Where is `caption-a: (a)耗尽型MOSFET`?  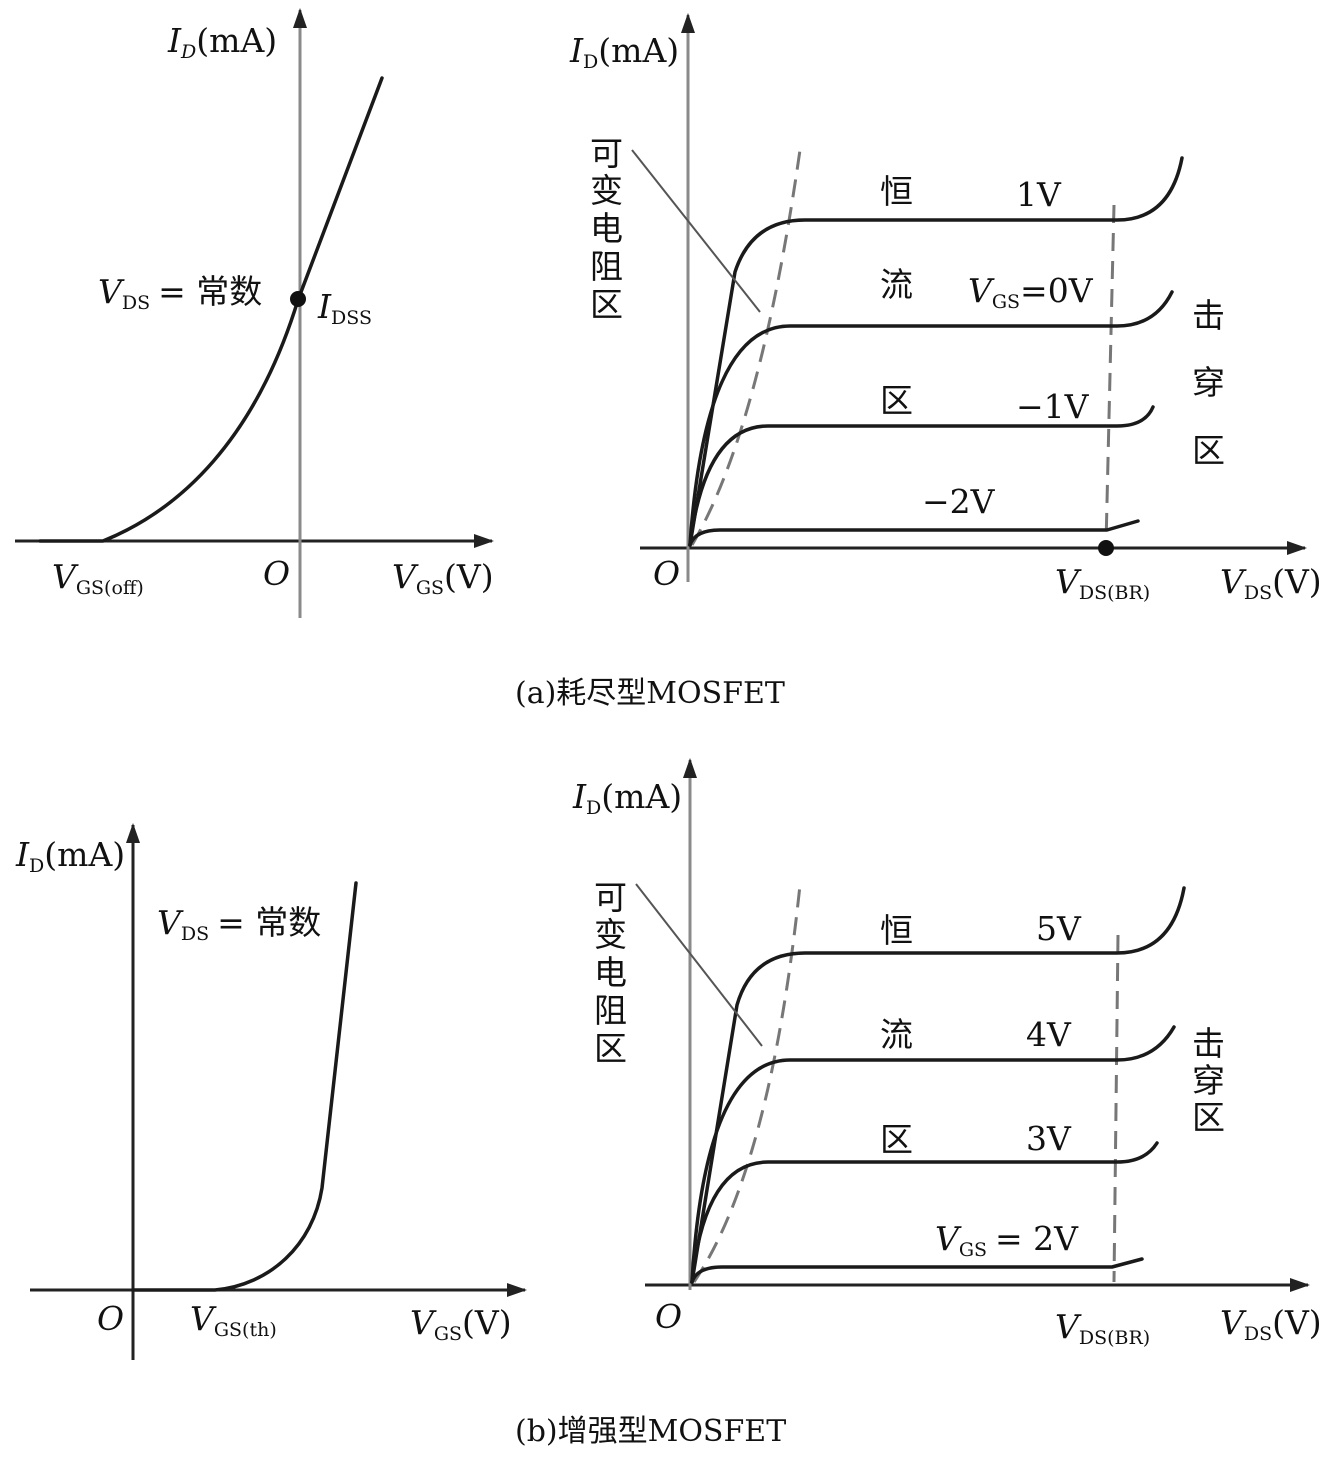
caption-a: (a)耗尽型MOSFET is located at coordinates (650, 693).